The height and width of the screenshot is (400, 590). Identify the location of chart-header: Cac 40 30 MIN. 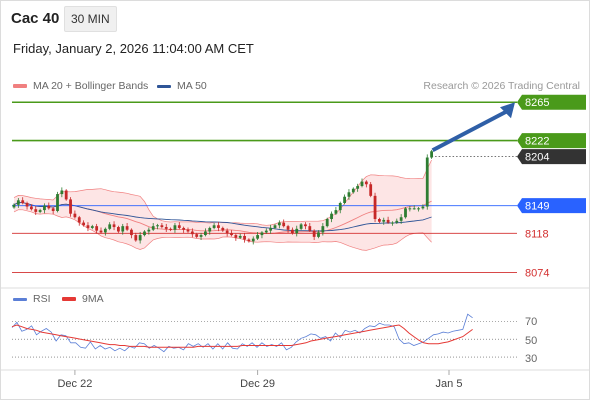
(295, 19).